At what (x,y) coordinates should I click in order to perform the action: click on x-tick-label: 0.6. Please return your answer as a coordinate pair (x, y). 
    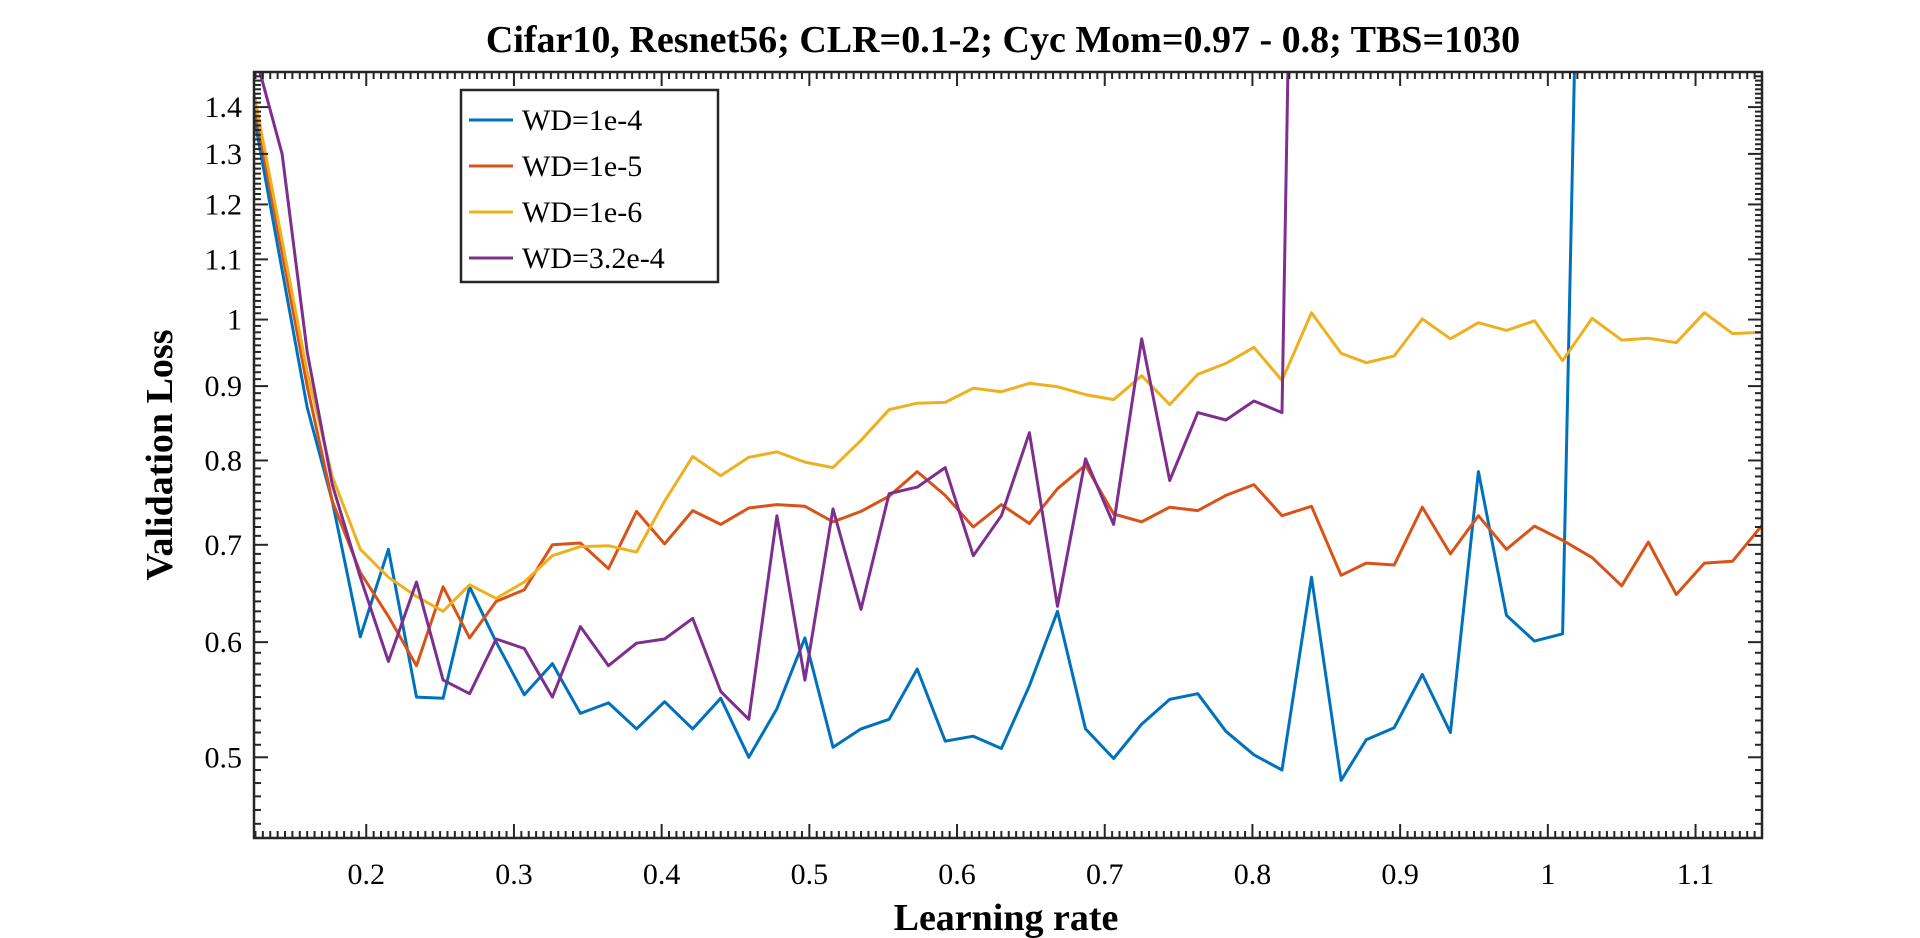
    Looking at the image, I should click on (957, 874).